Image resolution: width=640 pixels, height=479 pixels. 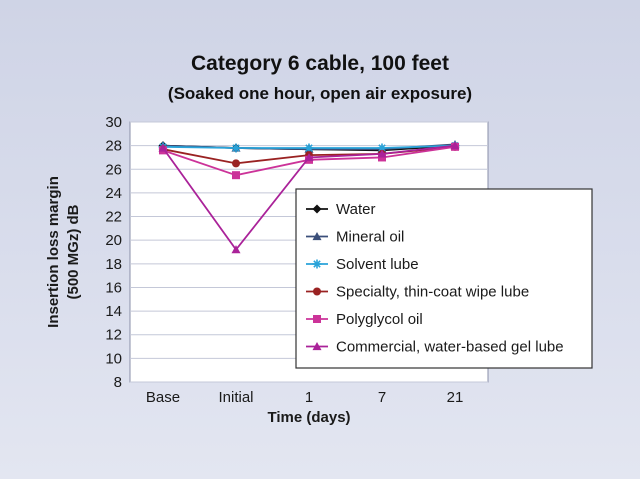 What do you see at coordinates (113, 264) in the screenshot?
I see `y-tick-label: 18` at bounding box center [113, 264].